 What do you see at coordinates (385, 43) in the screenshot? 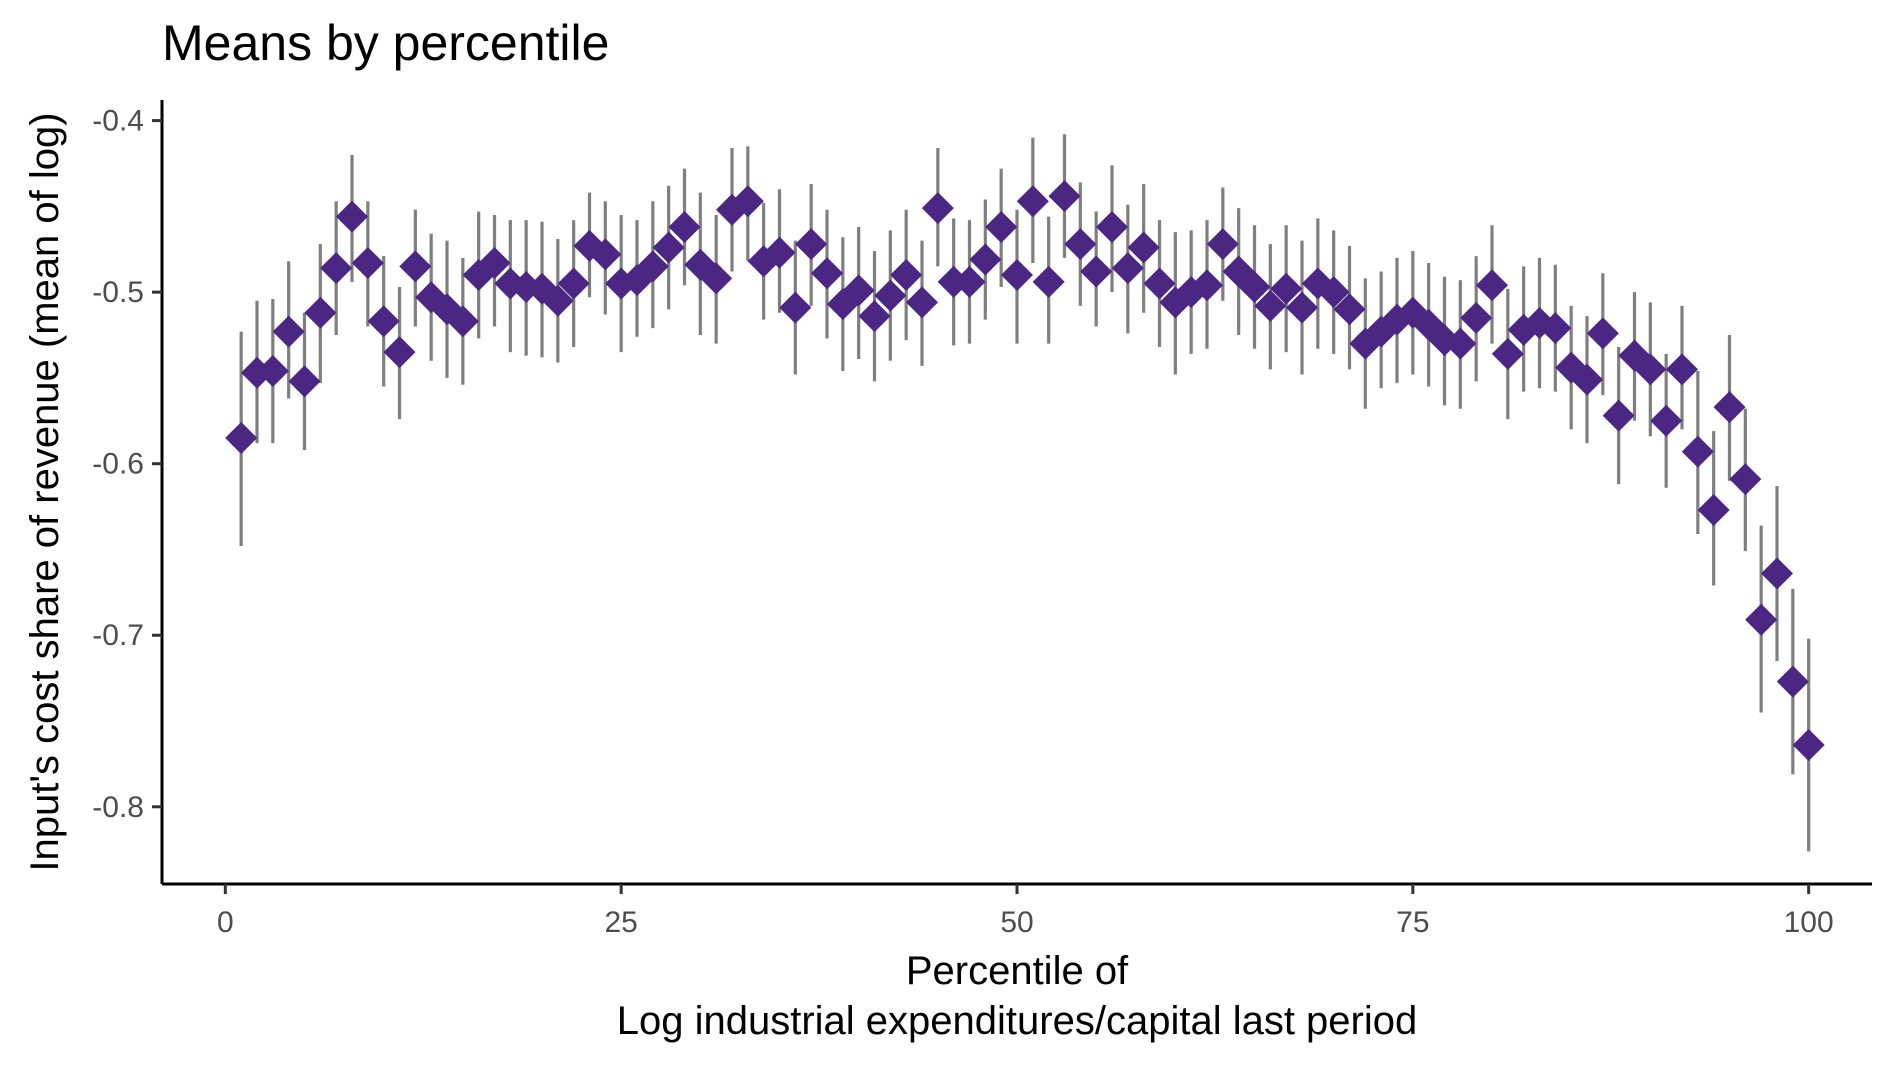
I see `chart-title: Means by percentile` at bounding box center [385, 43].